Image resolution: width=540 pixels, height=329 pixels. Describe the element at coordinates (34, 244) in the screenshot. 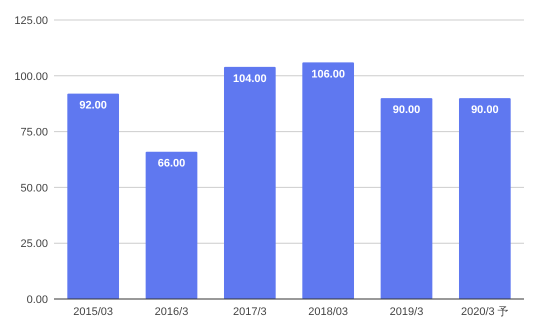

I see `y-tick-label: 25.00` at that location.